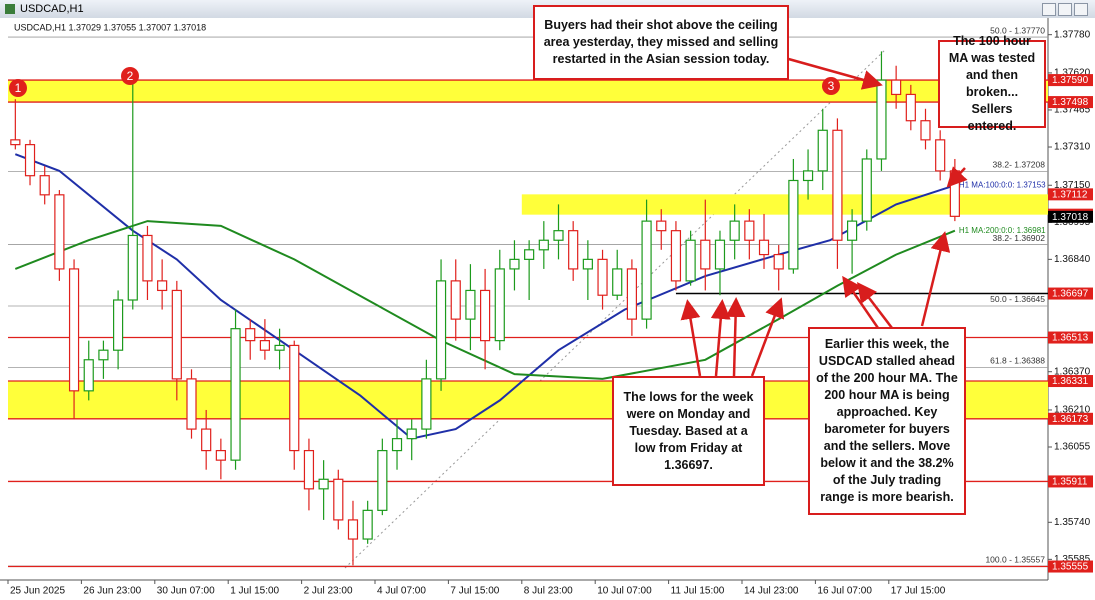  What do you see at coordinates (37, 591) in the screenshot?
I see `x-tick-label: 25 Jun 2025` at bounding box center [37, 591].